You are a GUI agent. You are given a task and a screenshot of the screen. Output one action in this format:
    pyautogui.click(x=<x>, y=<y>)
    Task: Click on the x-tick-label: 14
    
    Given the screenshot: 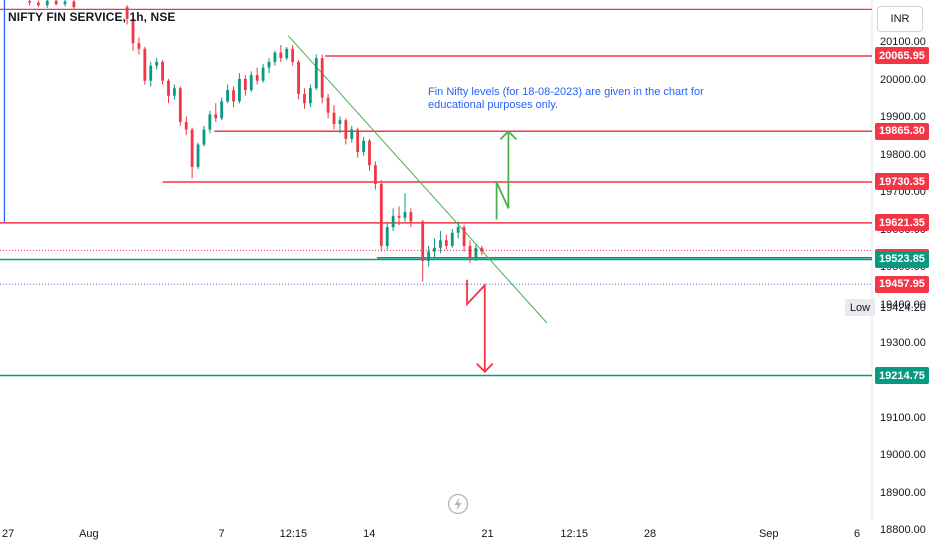 What is the action you would take?
    pyautogui.click(x=369, y=534)
    